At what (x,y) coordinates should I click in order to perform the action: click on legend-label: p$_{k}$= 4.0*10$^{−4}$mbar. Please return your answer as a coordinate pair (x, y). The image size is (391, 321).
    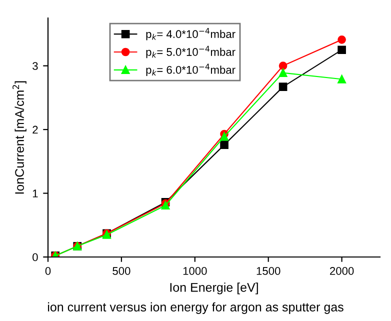
    Looking at the image, I should click on (191, 34).